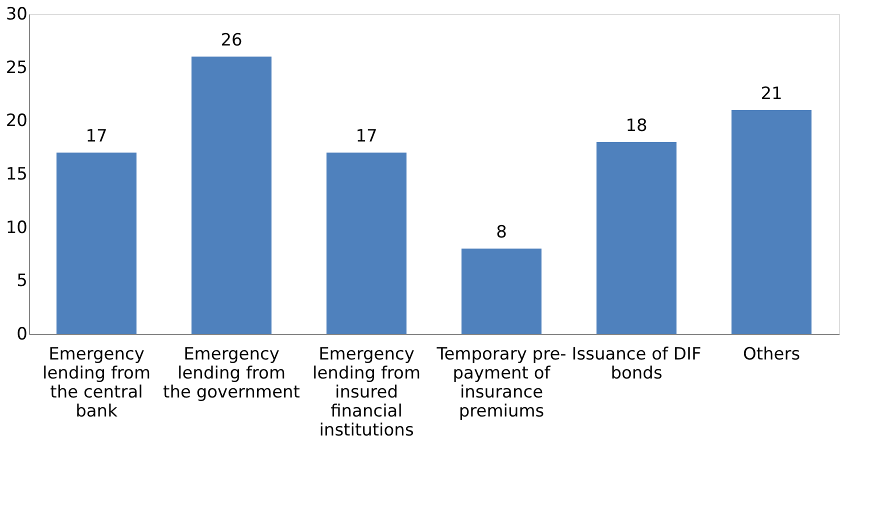 This screenshot has height=519, width=874. I want to click on y-tick-label: 0, so click(22, 334).